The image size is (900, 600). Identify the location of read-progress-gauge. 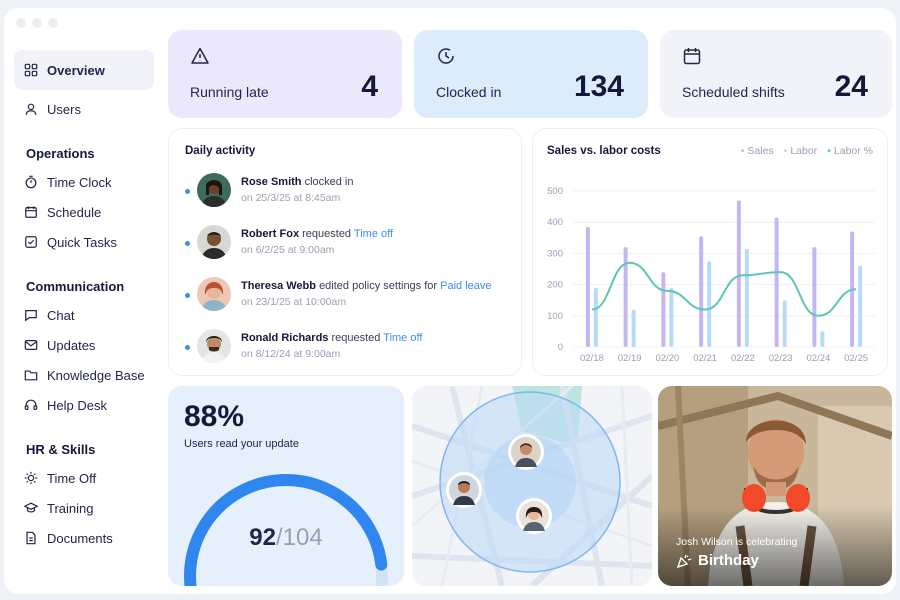
(286, 530).